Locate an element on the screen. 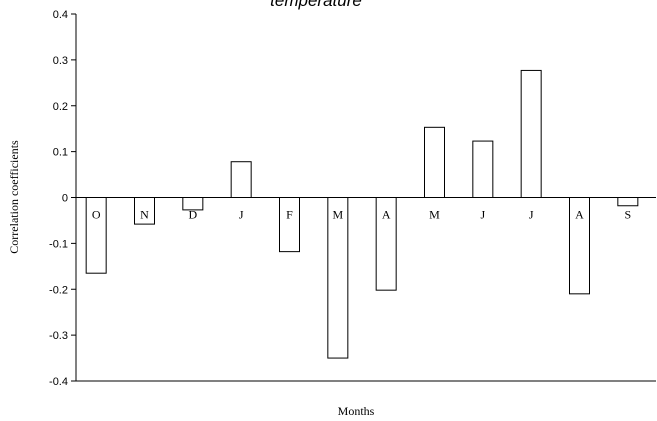 The width and height of the screenshot is (657, 421). y-tick-label: 0.1 is located at coordinates (60, 153).